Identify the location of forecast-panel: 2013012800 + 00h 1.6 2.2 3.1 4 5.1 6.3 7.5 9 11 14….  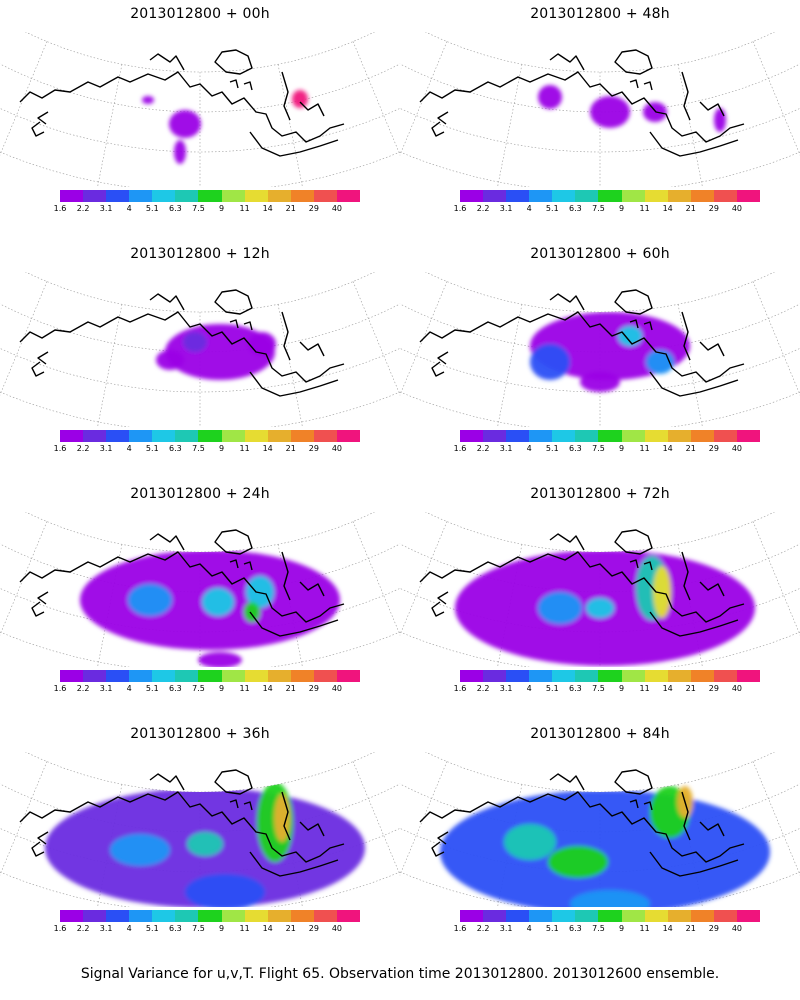
(200, 120).